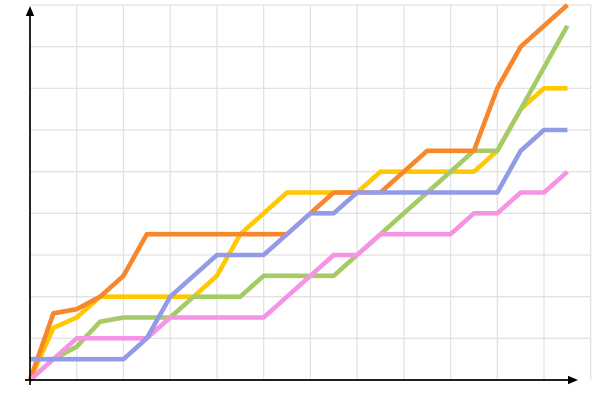  I want to click on y-axis-arrow-icon, so click(30, 11).